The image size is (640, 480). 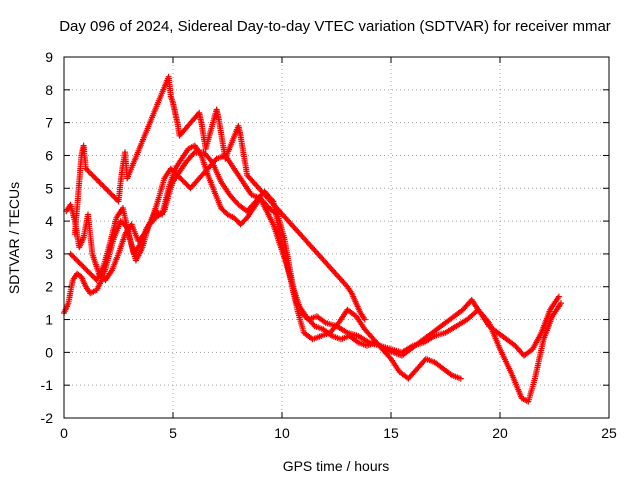 What do you see at coordinates (500, 433) in the screenshot?
I see `x-tick-label: 20` at bounding box center [500, 433].